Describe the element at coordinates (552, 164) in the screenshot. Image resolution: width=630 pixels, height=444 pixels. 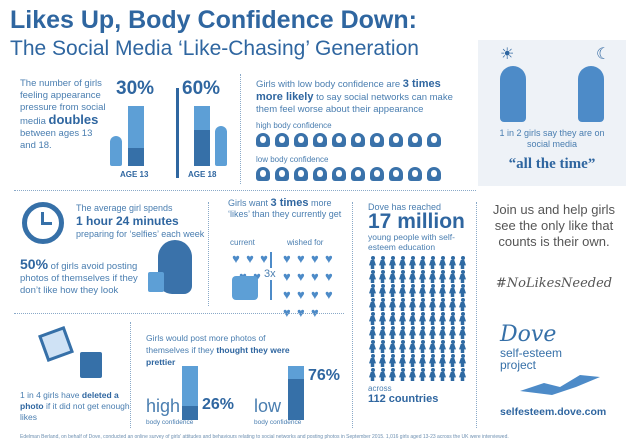
I see `all-time-bold: “all the time”` at that location.